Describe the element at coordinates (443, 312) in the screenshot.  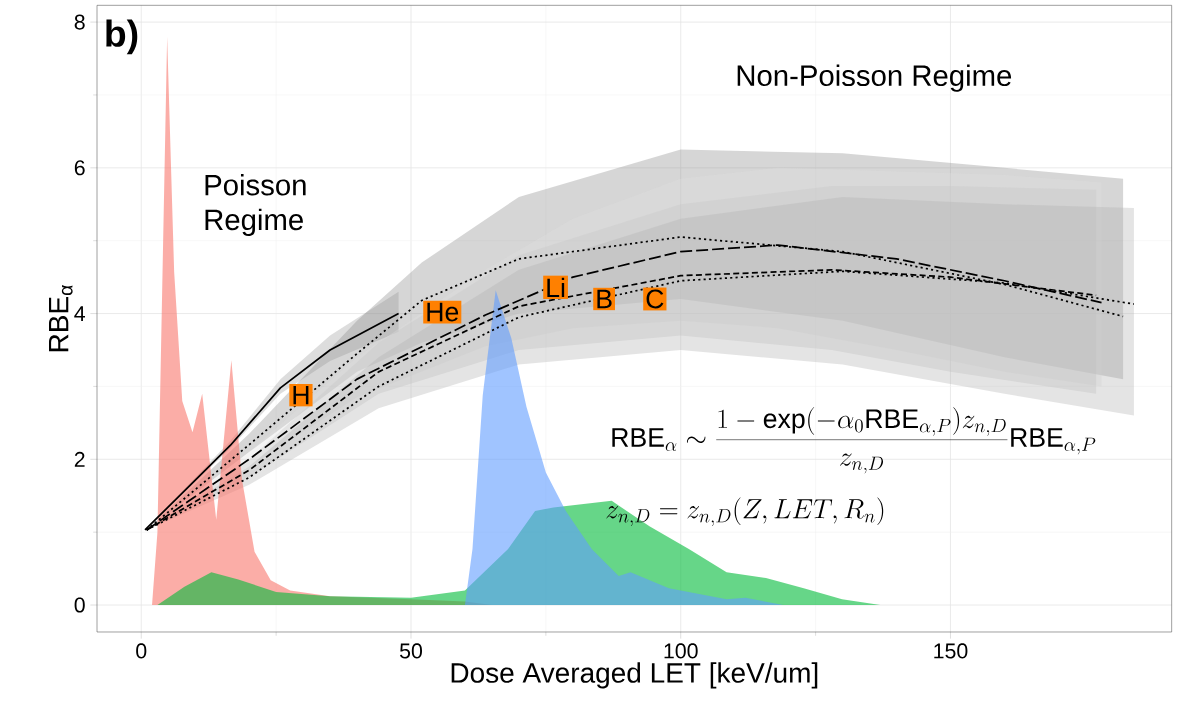
I see `series-label: He` at that location.